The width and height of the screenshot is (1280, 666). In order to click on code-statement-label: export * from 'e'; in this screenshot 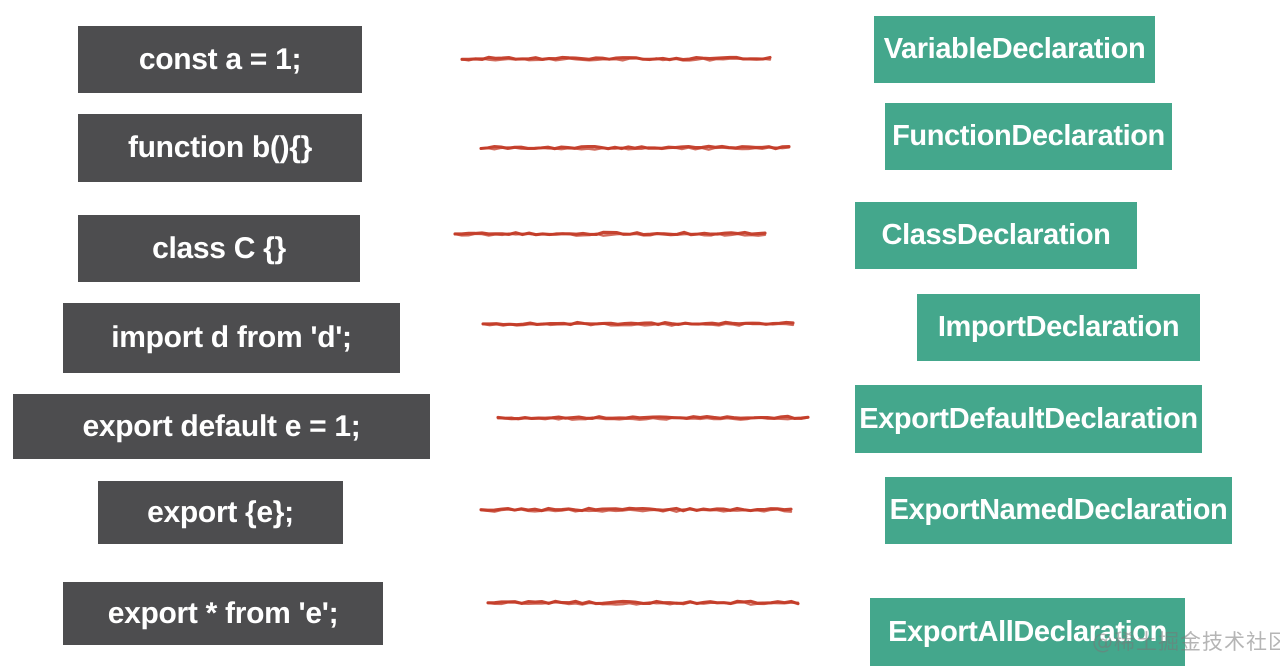, I will do `click(223, 613)`.